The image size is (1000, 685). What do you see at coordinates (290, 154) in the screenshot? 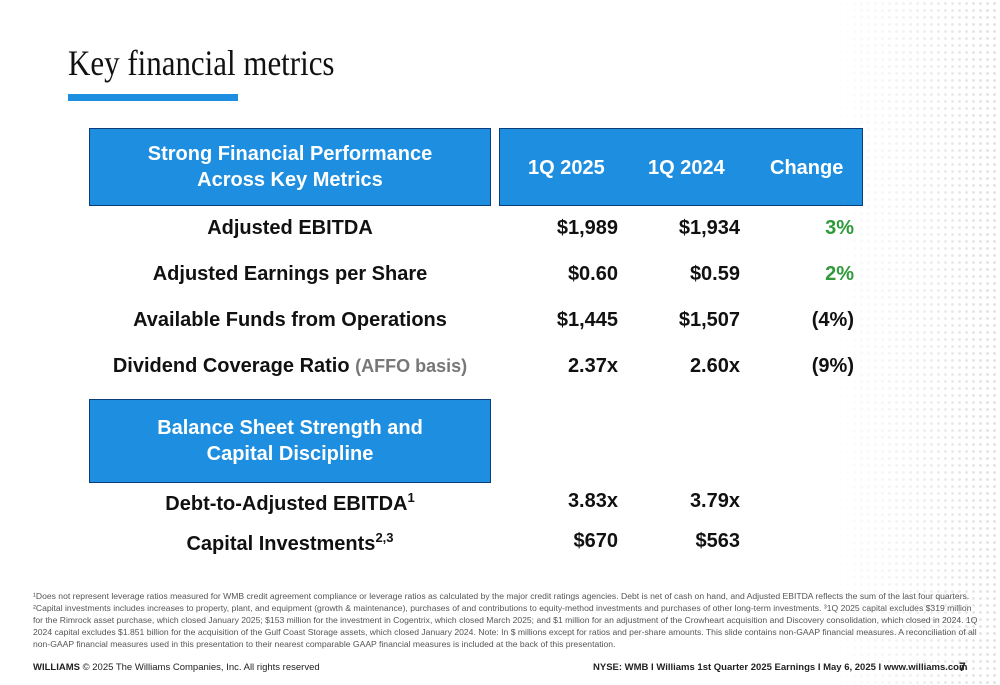
I see `performance-header-line1: Strong Financial Performance` at bounding box center [290, 154].